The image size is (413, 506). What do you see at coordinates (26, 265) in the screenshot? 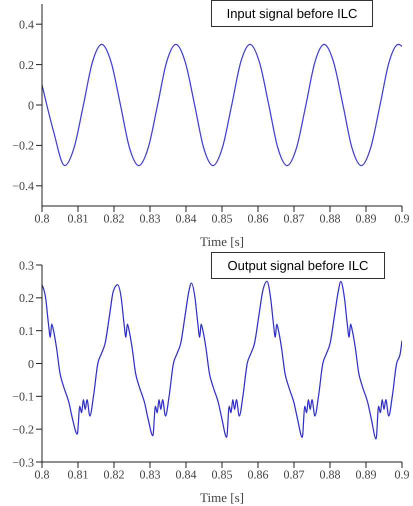
I see `y-tick-label: 0.3` at bounding box center [26, 265].